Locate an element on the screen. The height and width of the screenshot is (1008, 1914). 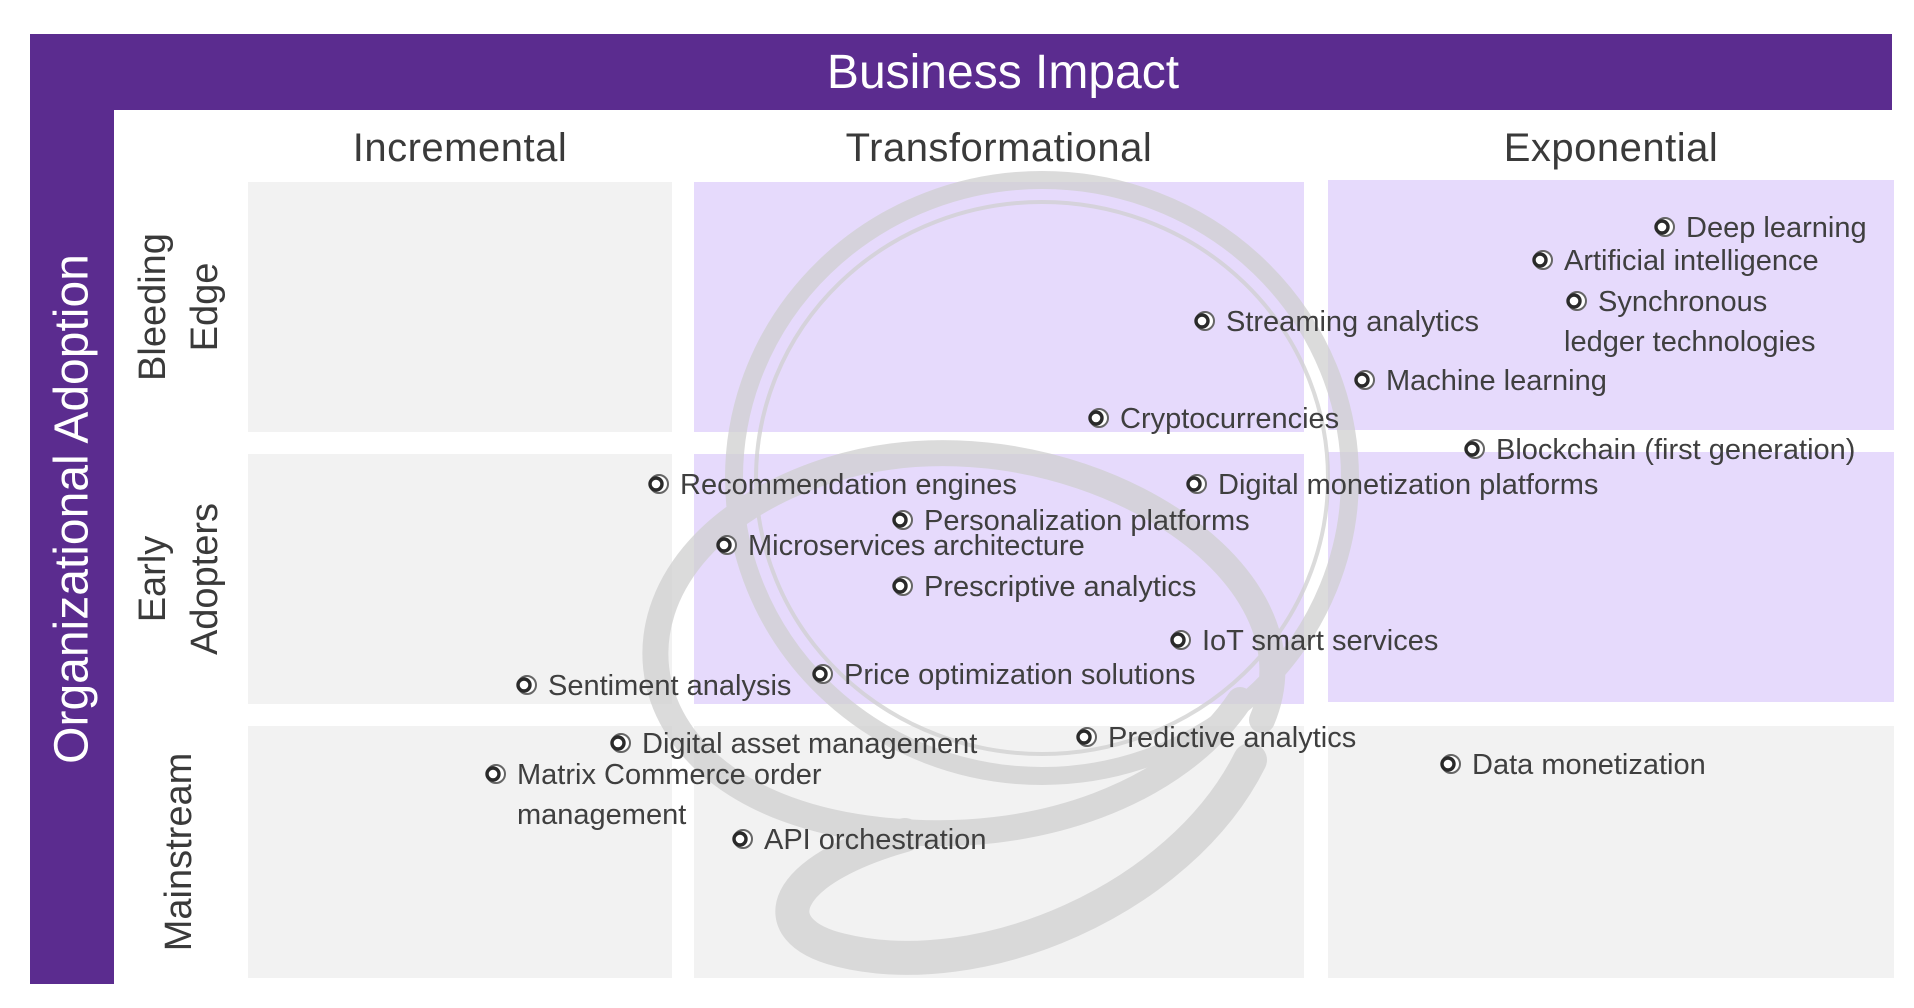
item-sentiment-analysis: Sentiment analysis is located at coordinates (653, 686).